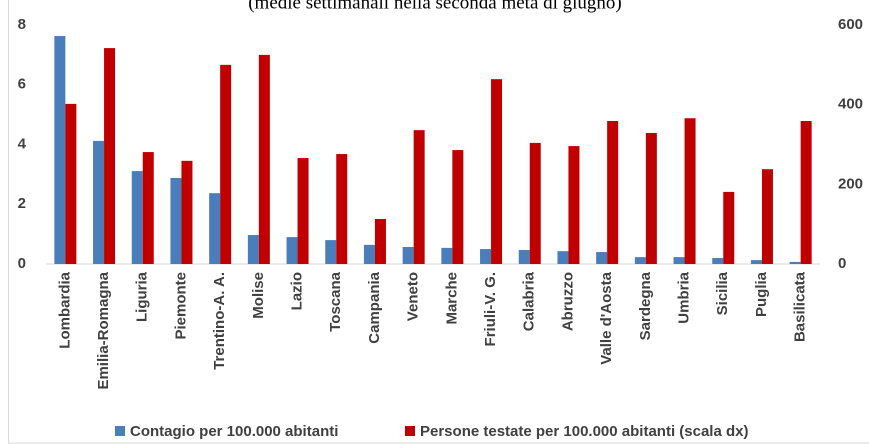 The image size is (869, 444). What do you see at coordinates (850, 104) in the screenshot?
I see `y2-tick-label: 400` at bounding box center [850, 104].